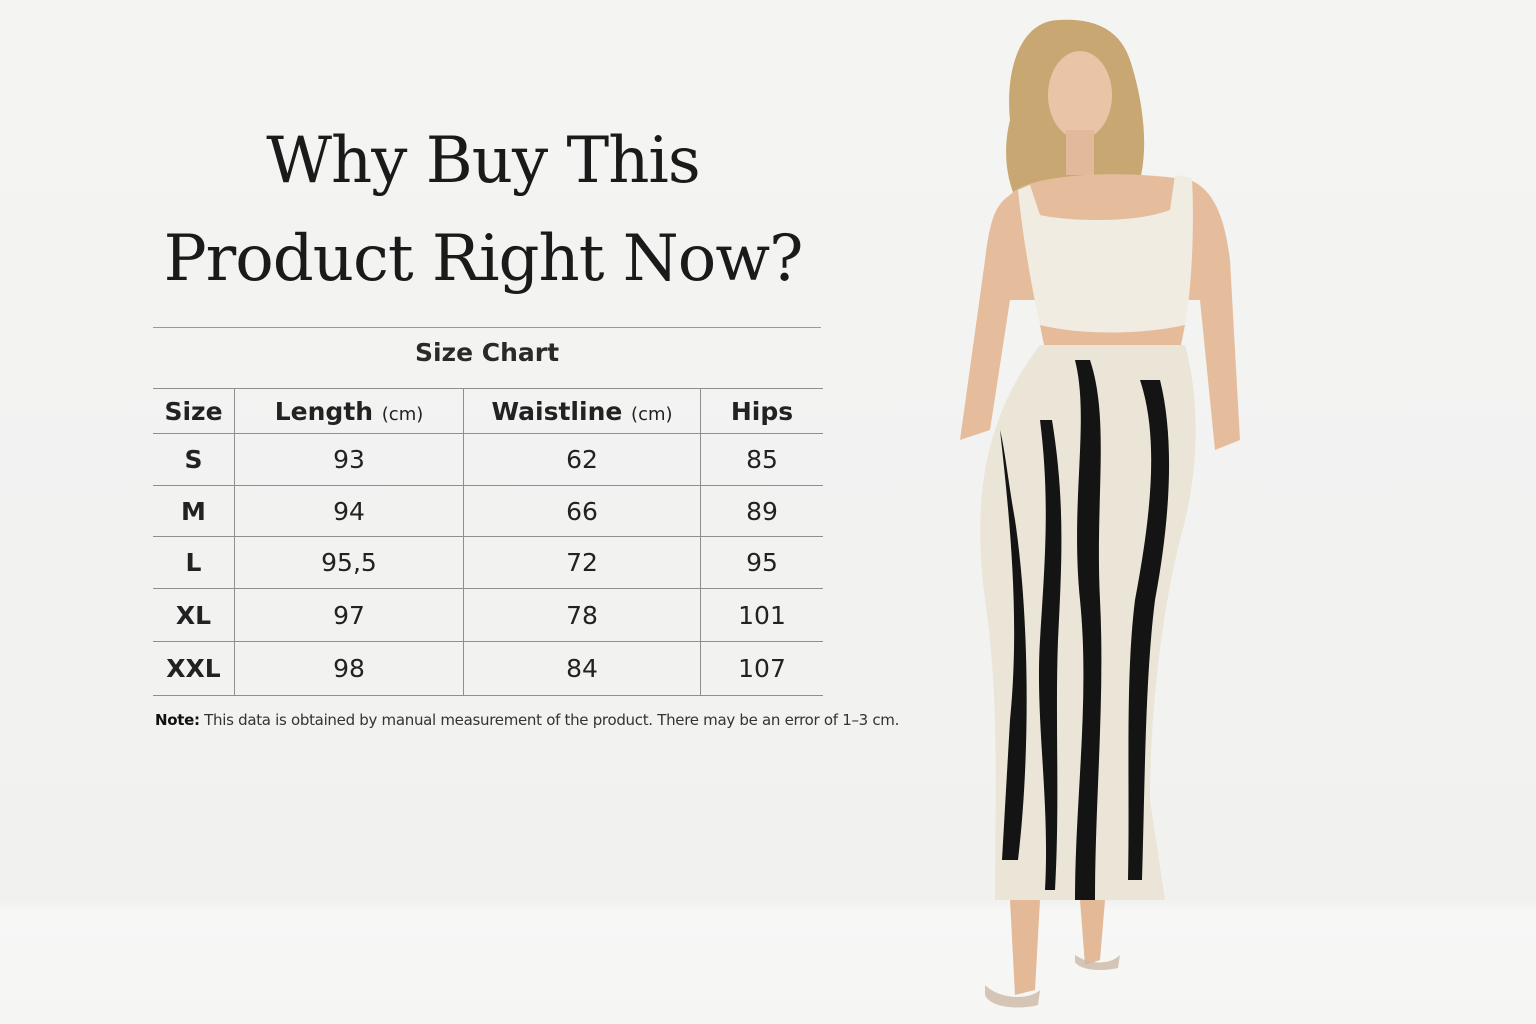 Image resolution: width=1536 pixels, height=1024 pixels. I want to click on table-row: XL 97 78 101, so click(488, 615).